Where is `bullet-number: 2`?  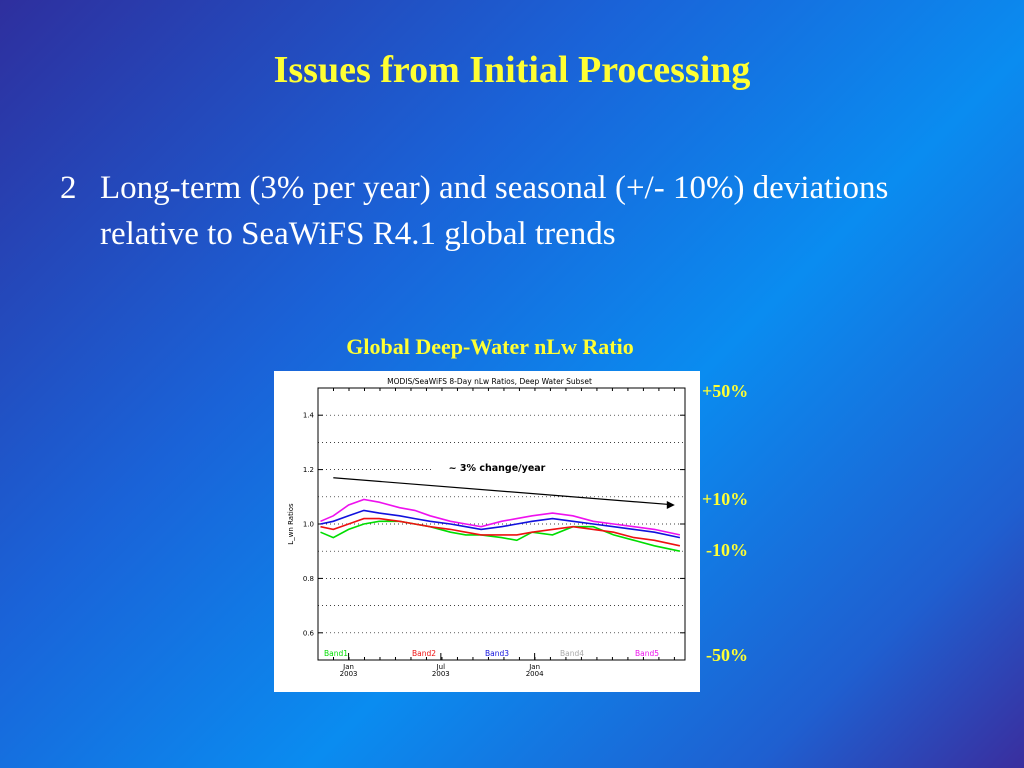 bullet-number: 2 is located at coordinates (68, 188).